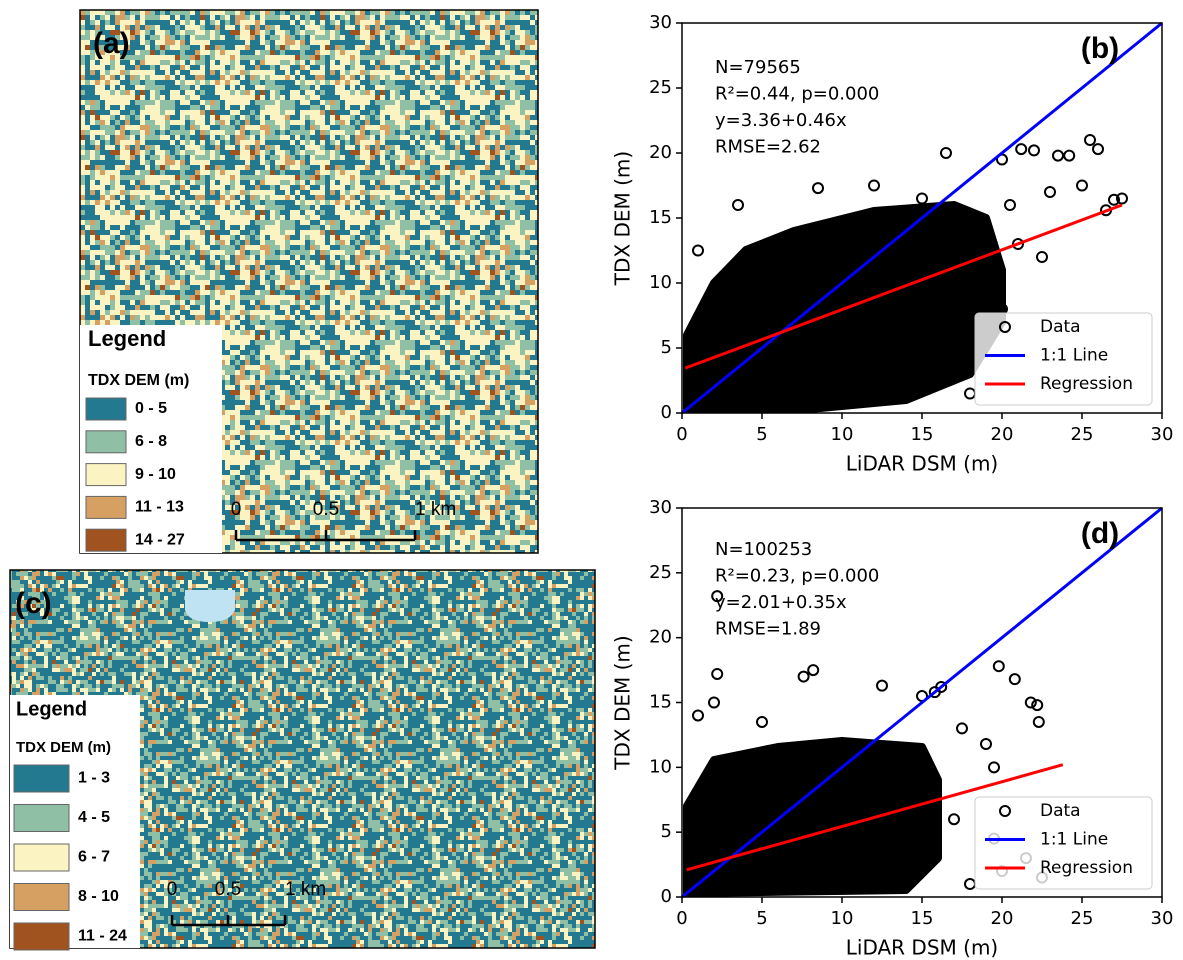 Image resolution: width=1183 pixels, height=960 pixels. Describe the element at coordinates (761, 434) in the screenshot. I see `x-tick-label: 5` at that location.